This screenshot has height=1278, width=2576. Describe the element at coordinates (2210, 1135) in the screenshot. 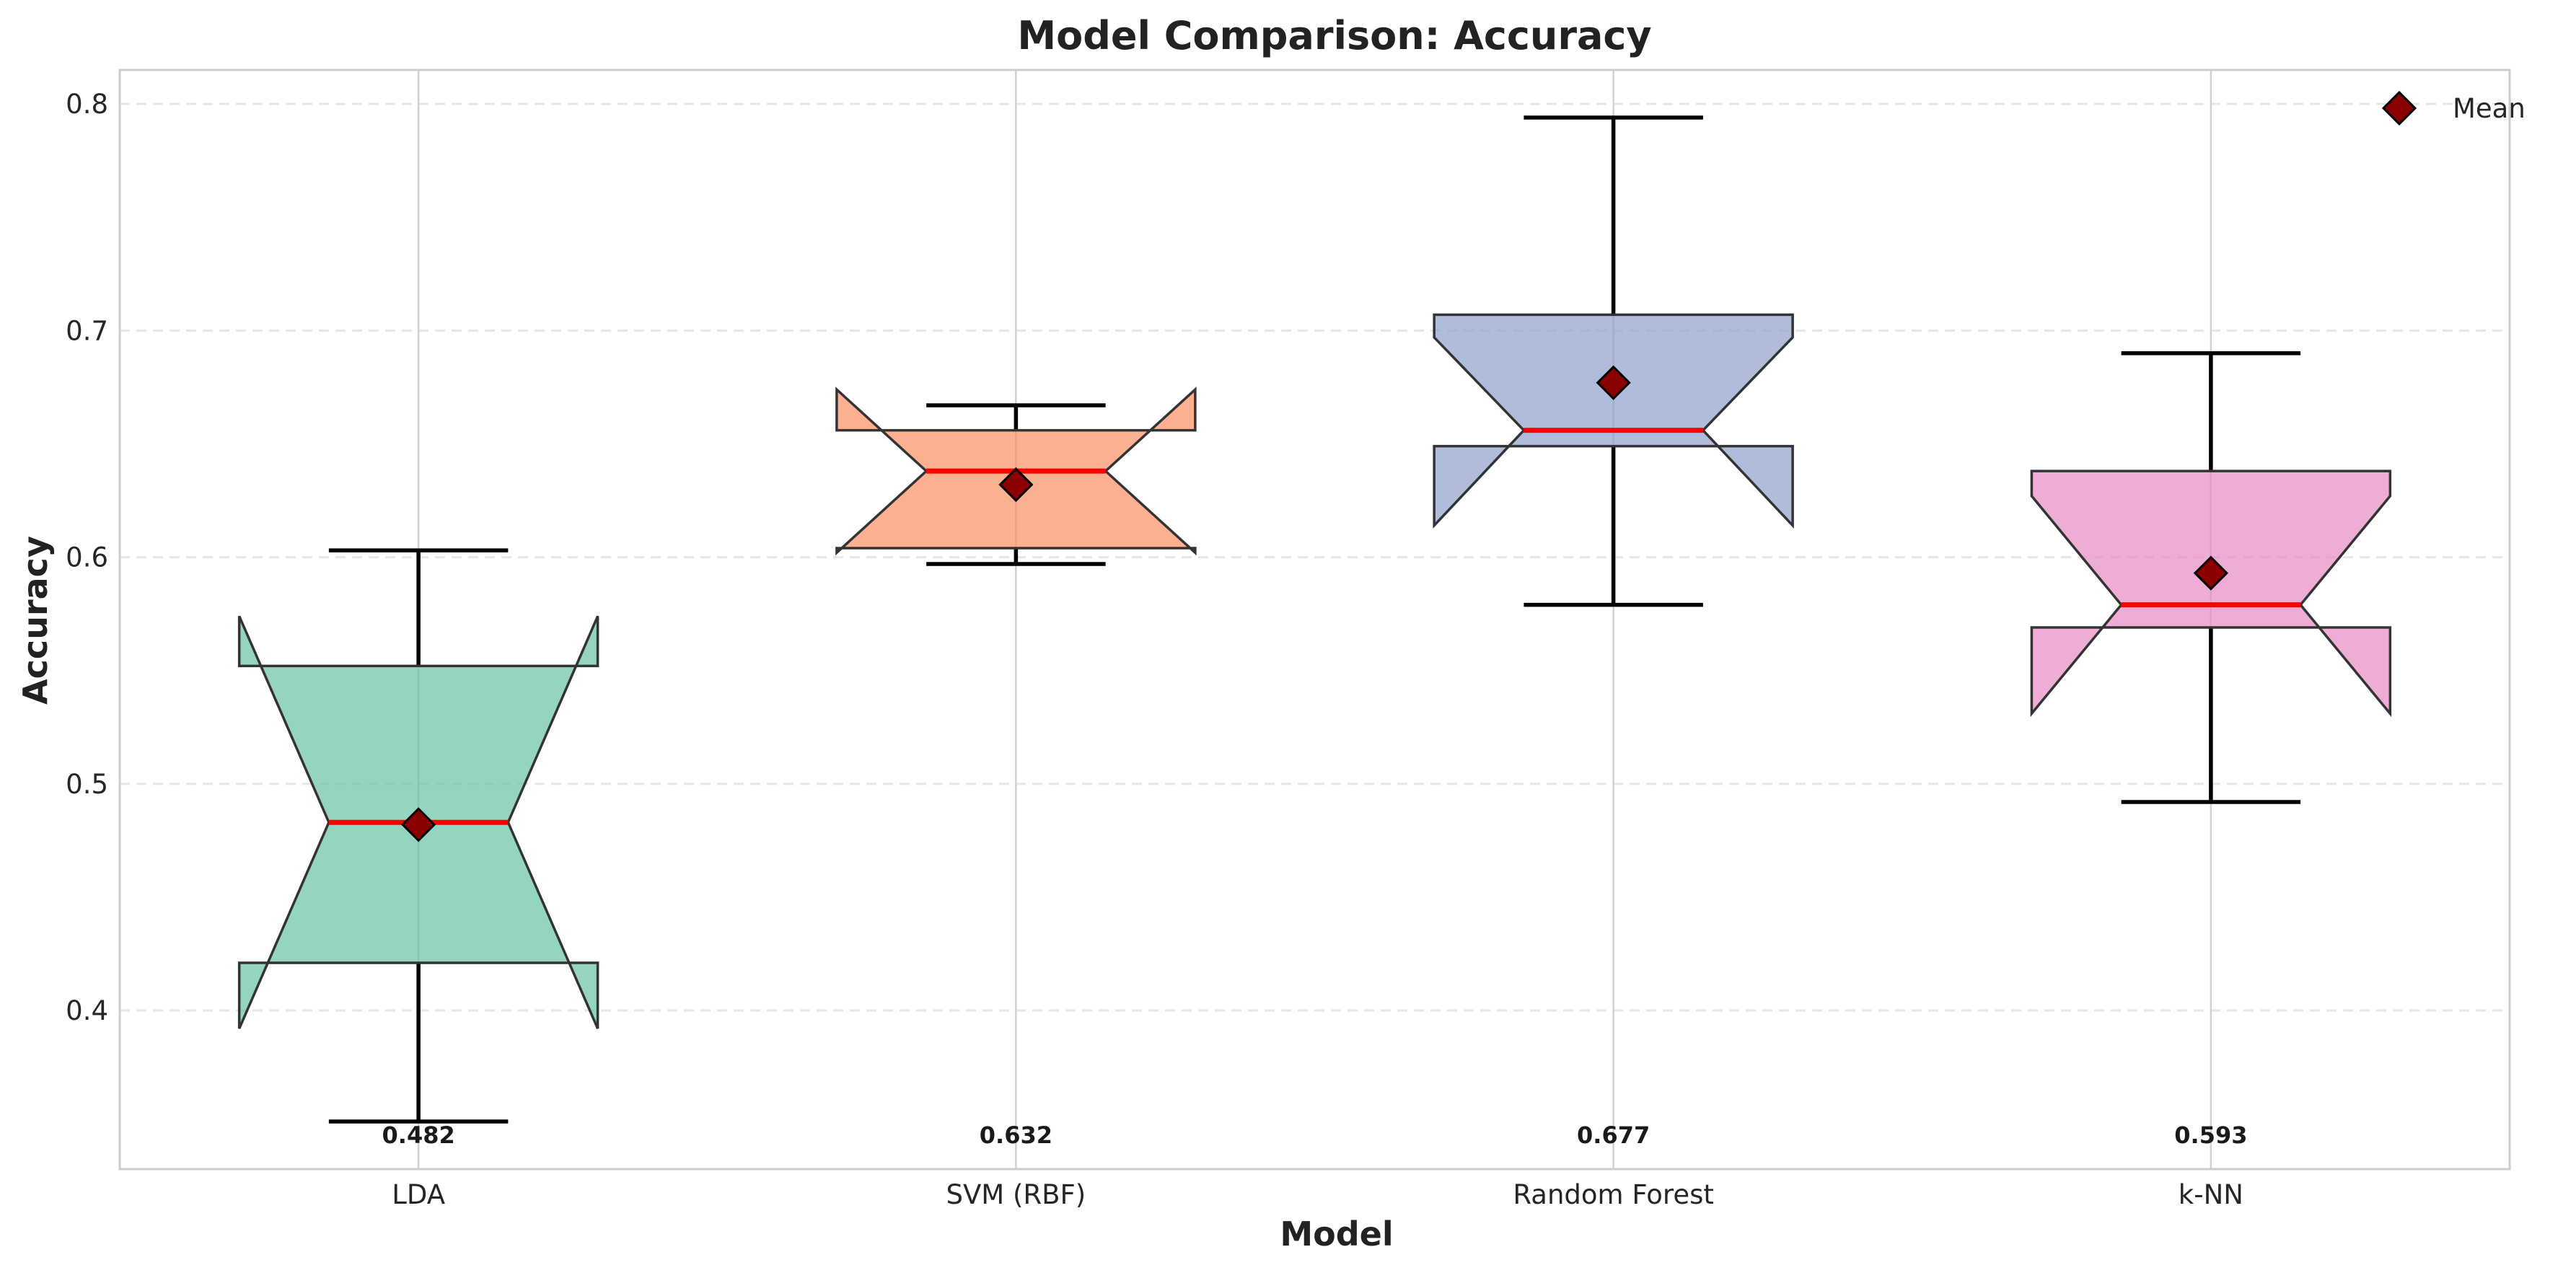

I see `mean-value-label: 0.593` at that location.